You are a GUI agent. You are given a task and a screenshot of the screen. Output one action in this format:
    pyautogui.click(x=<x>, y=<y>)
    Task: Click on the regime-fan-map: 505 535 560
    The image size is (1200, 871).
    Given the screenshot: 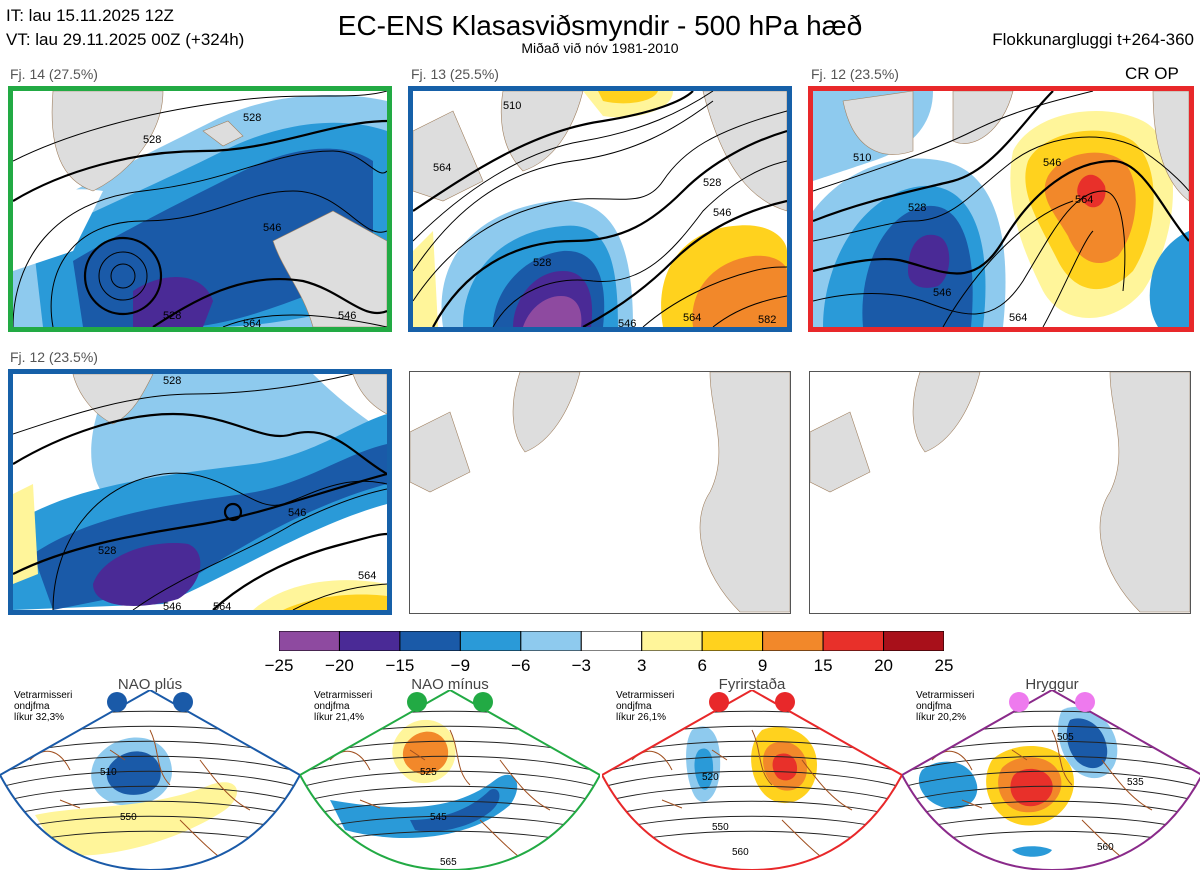 What is the action you would take?
    pyautogui.click(x=1051, y=780)
    